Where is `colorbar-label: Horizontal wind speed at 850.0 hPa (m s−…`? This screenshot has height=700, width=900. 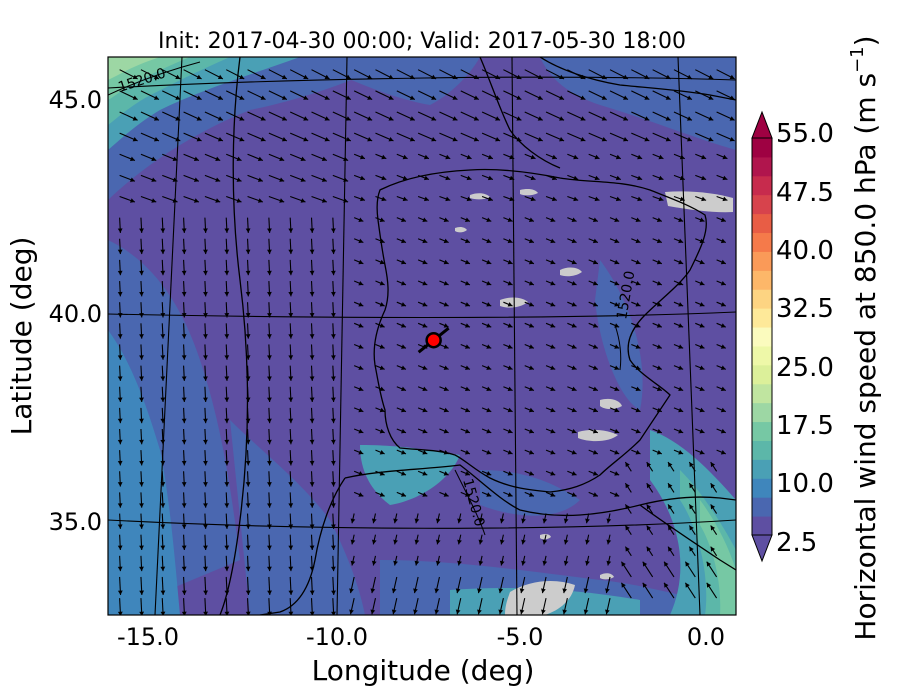 colorbar-label: Horizontal wind speed at 850.0 hPa (m s−… is located at coordinates (864, 337).